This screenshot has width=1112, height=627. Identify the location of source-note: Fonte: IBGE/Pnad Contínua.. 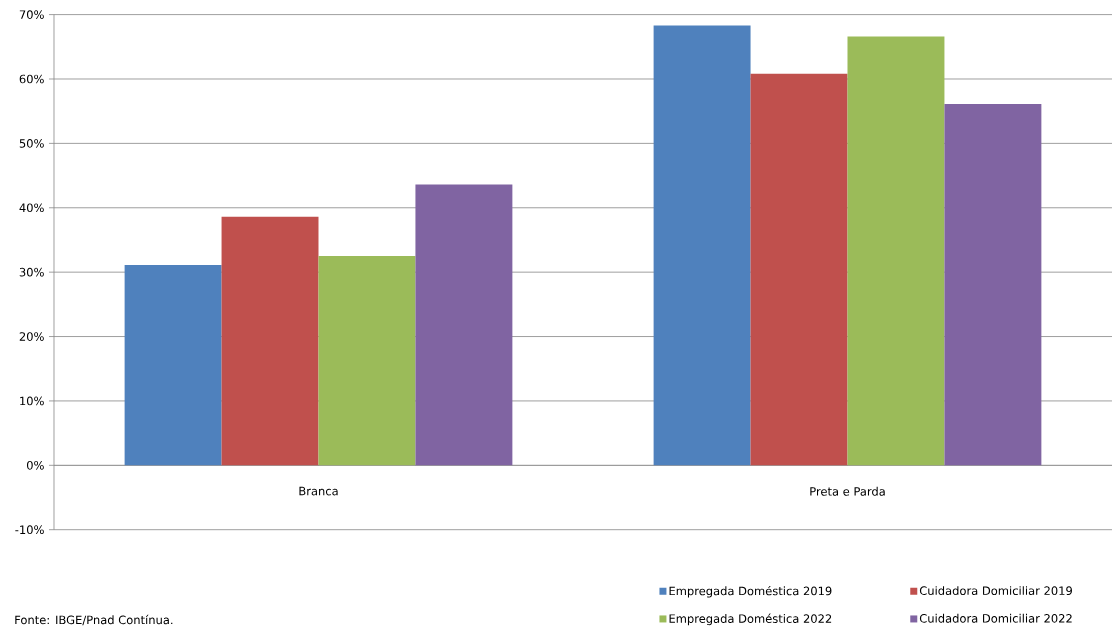
(94, 620).